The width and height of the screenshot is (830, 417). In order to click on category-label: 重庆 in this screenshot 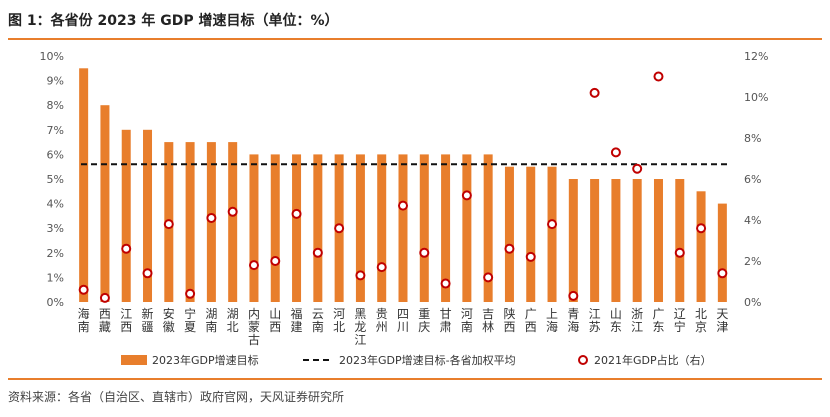, I will do `click(424, 320)`.